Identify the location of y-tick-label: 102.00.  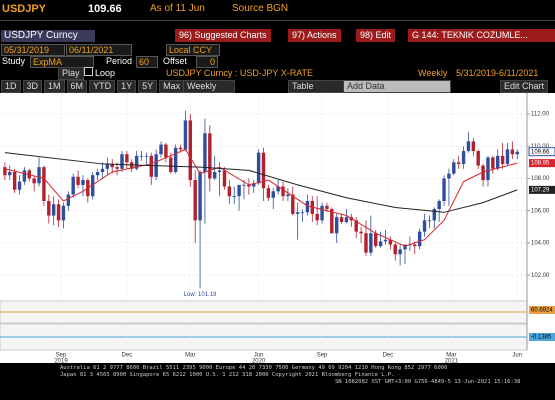
(540, 276).